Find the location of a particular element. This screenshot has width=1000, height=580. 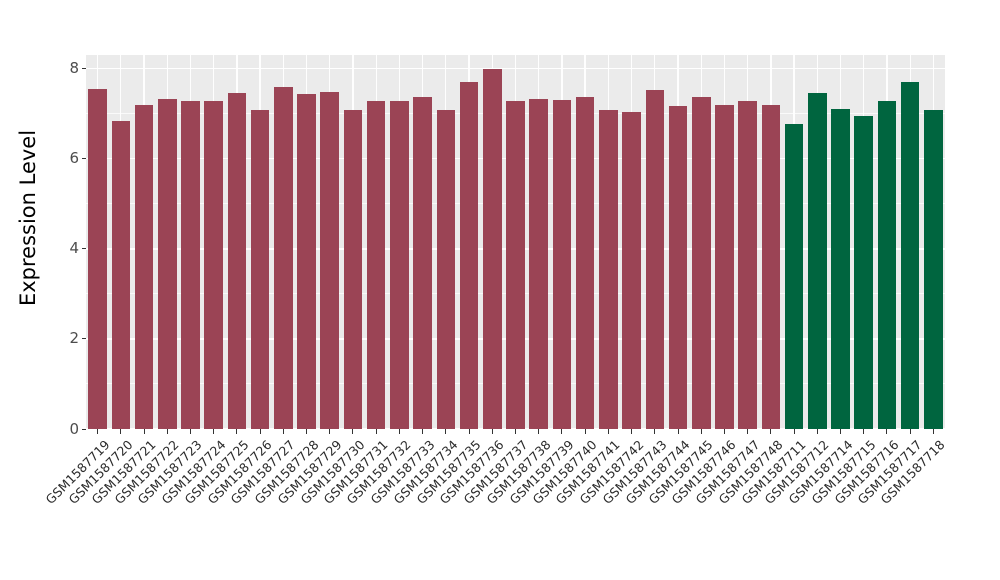

y-tick-label: 2 is located at coordinates (74, 338).